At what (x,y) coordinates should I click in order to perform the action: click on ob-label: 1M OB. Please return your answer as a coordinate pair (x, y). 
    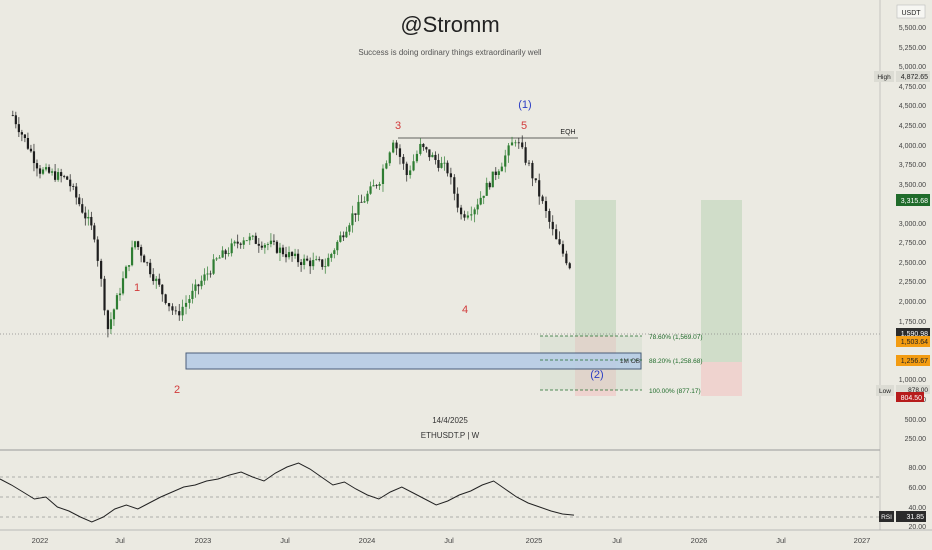
    Looking at the image, I should click on (630, 361).